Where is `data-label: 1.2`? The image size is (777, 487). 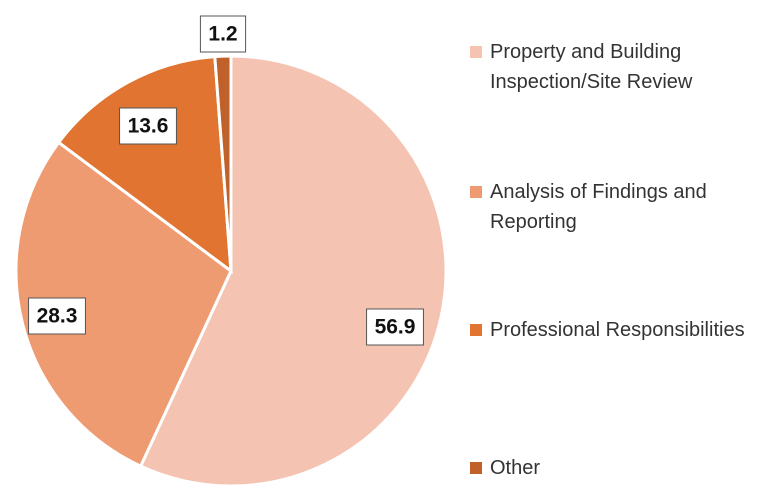 data-label: 1.2 is located at coordinates (222, 34).